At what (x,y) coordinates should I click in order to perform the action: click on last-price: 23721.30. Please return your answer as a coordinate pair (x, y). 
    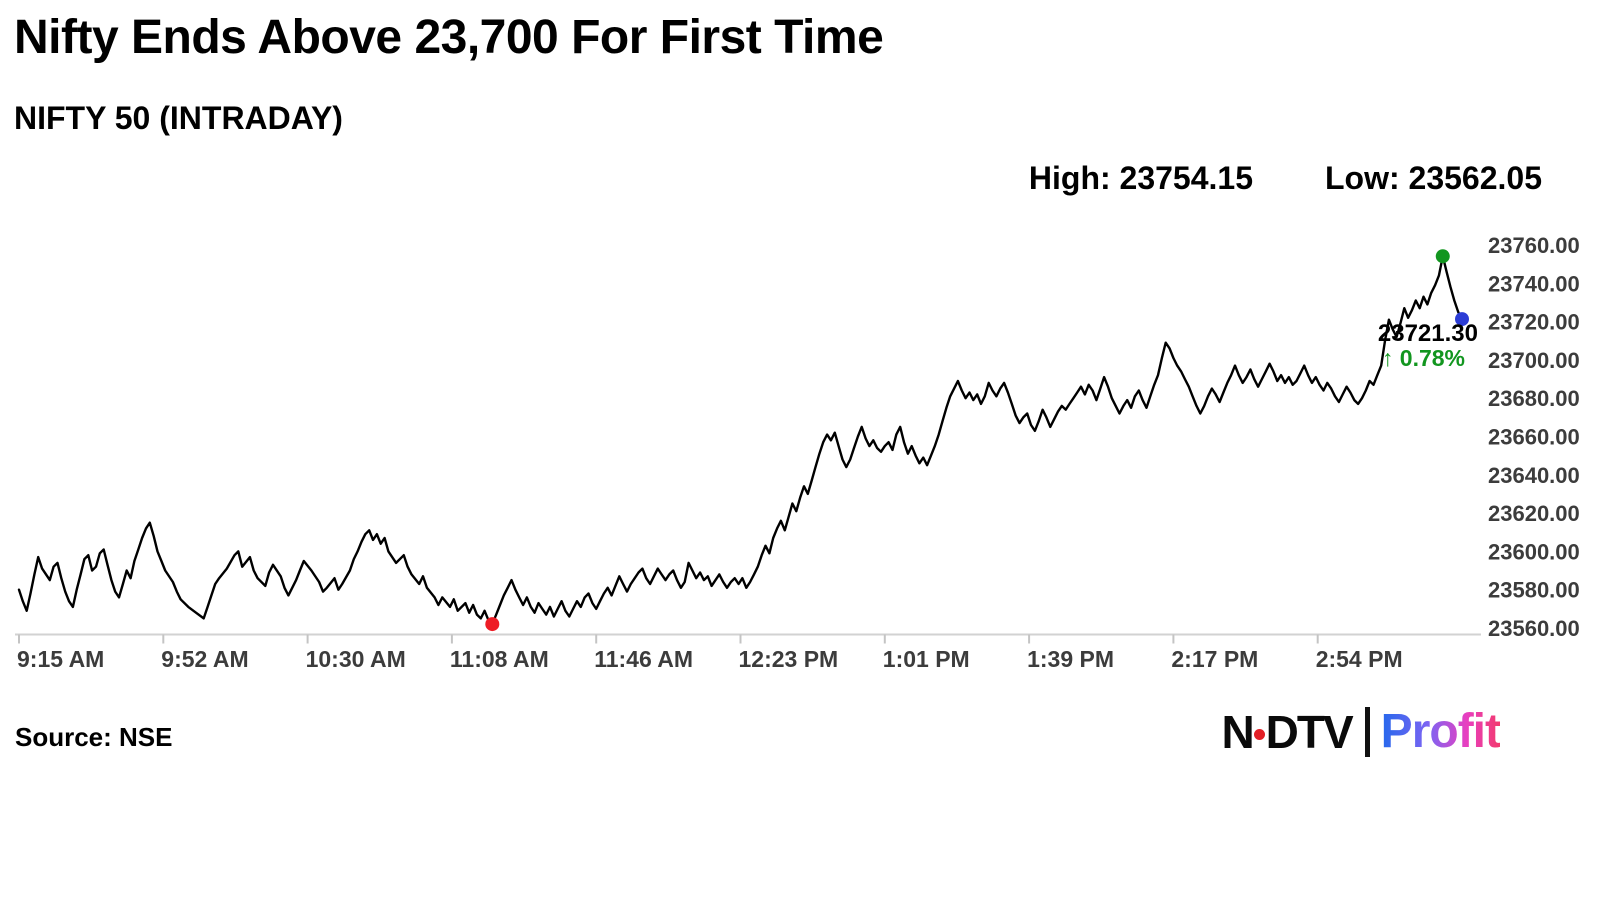
    Looking at the image, I should click on (1427, 333).